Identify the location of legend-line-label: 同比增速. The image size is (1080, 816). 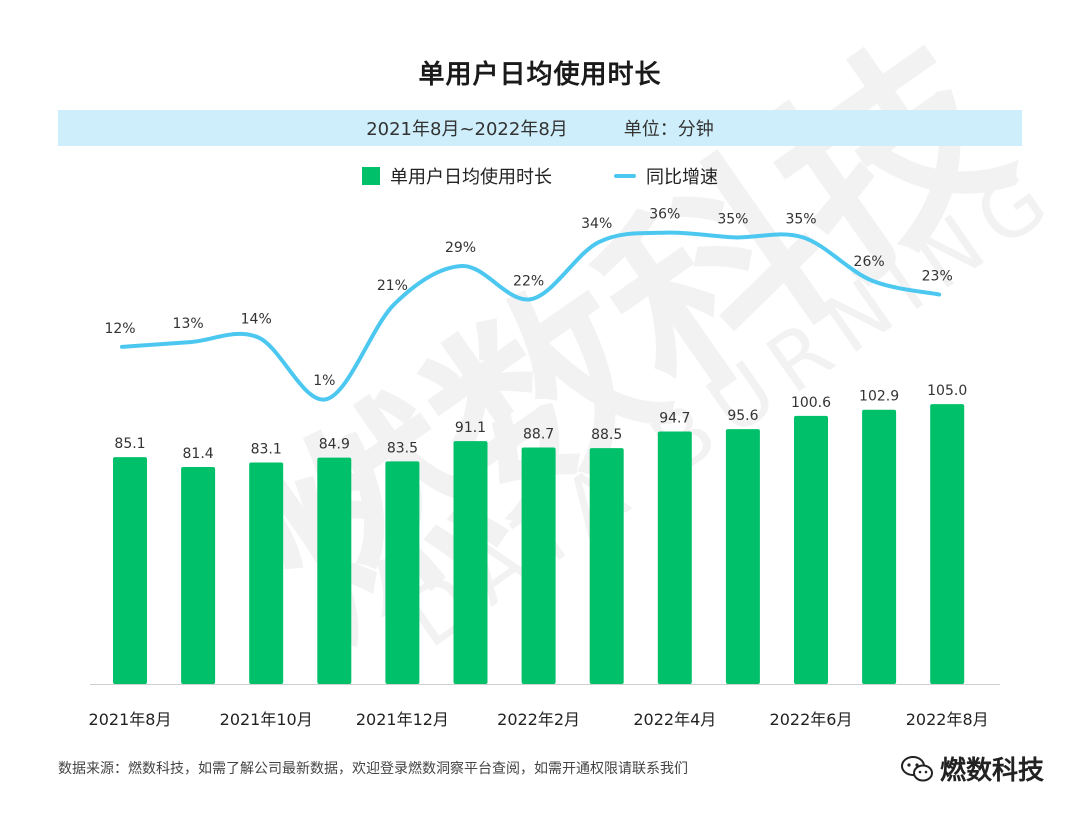
(682, 177).